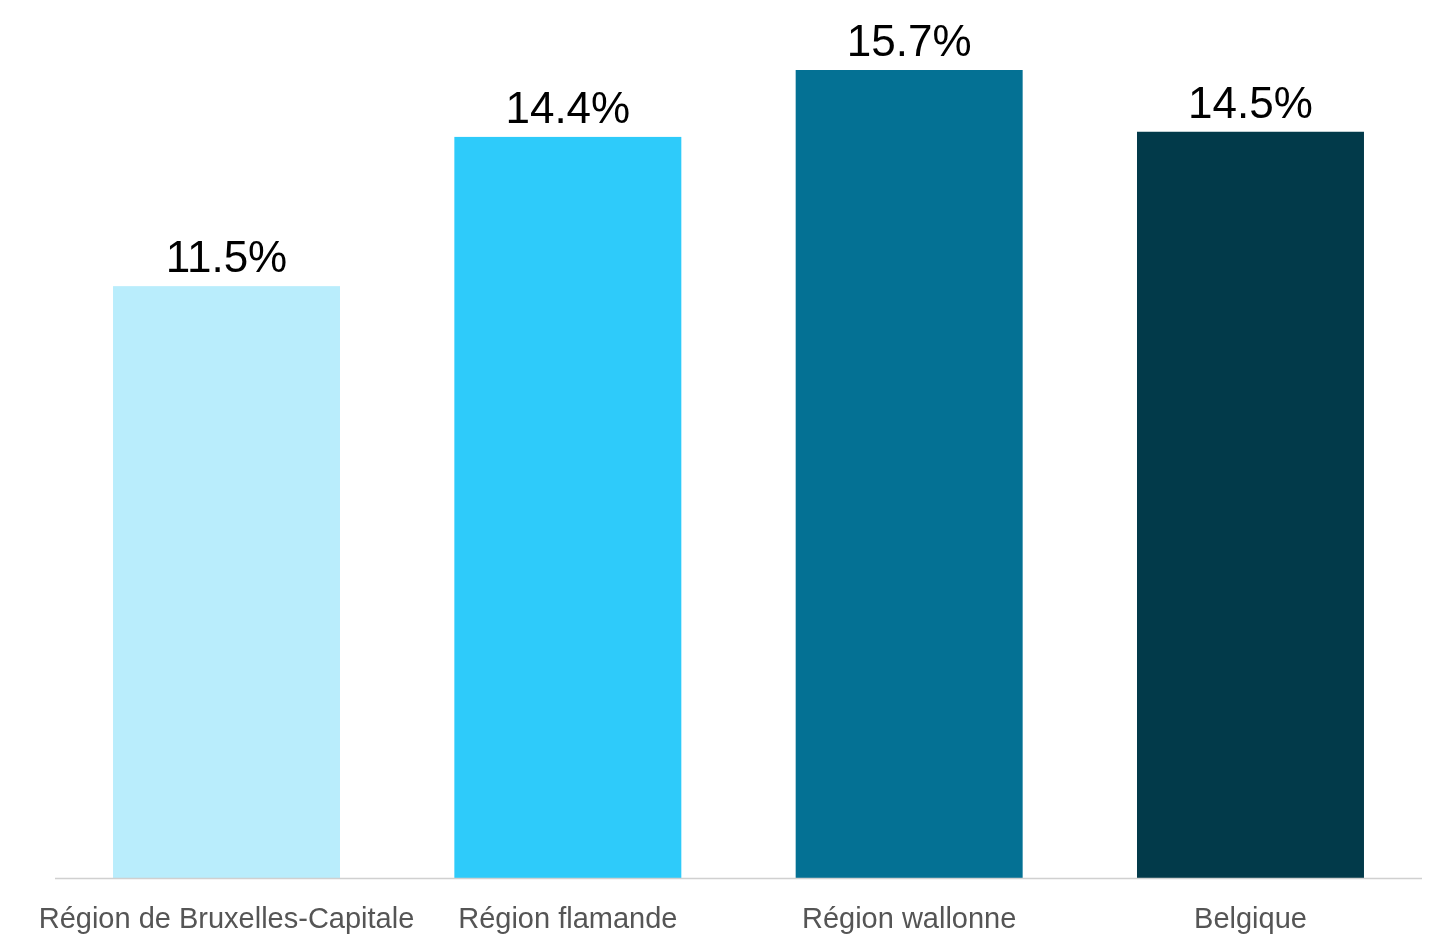 The height and width of the screenshot is (937, 1432). What do you see at coordinates (909, 918) in the screenshot?
I see `x-tick-label: Région wallonne` at bounding box center [909, 918].